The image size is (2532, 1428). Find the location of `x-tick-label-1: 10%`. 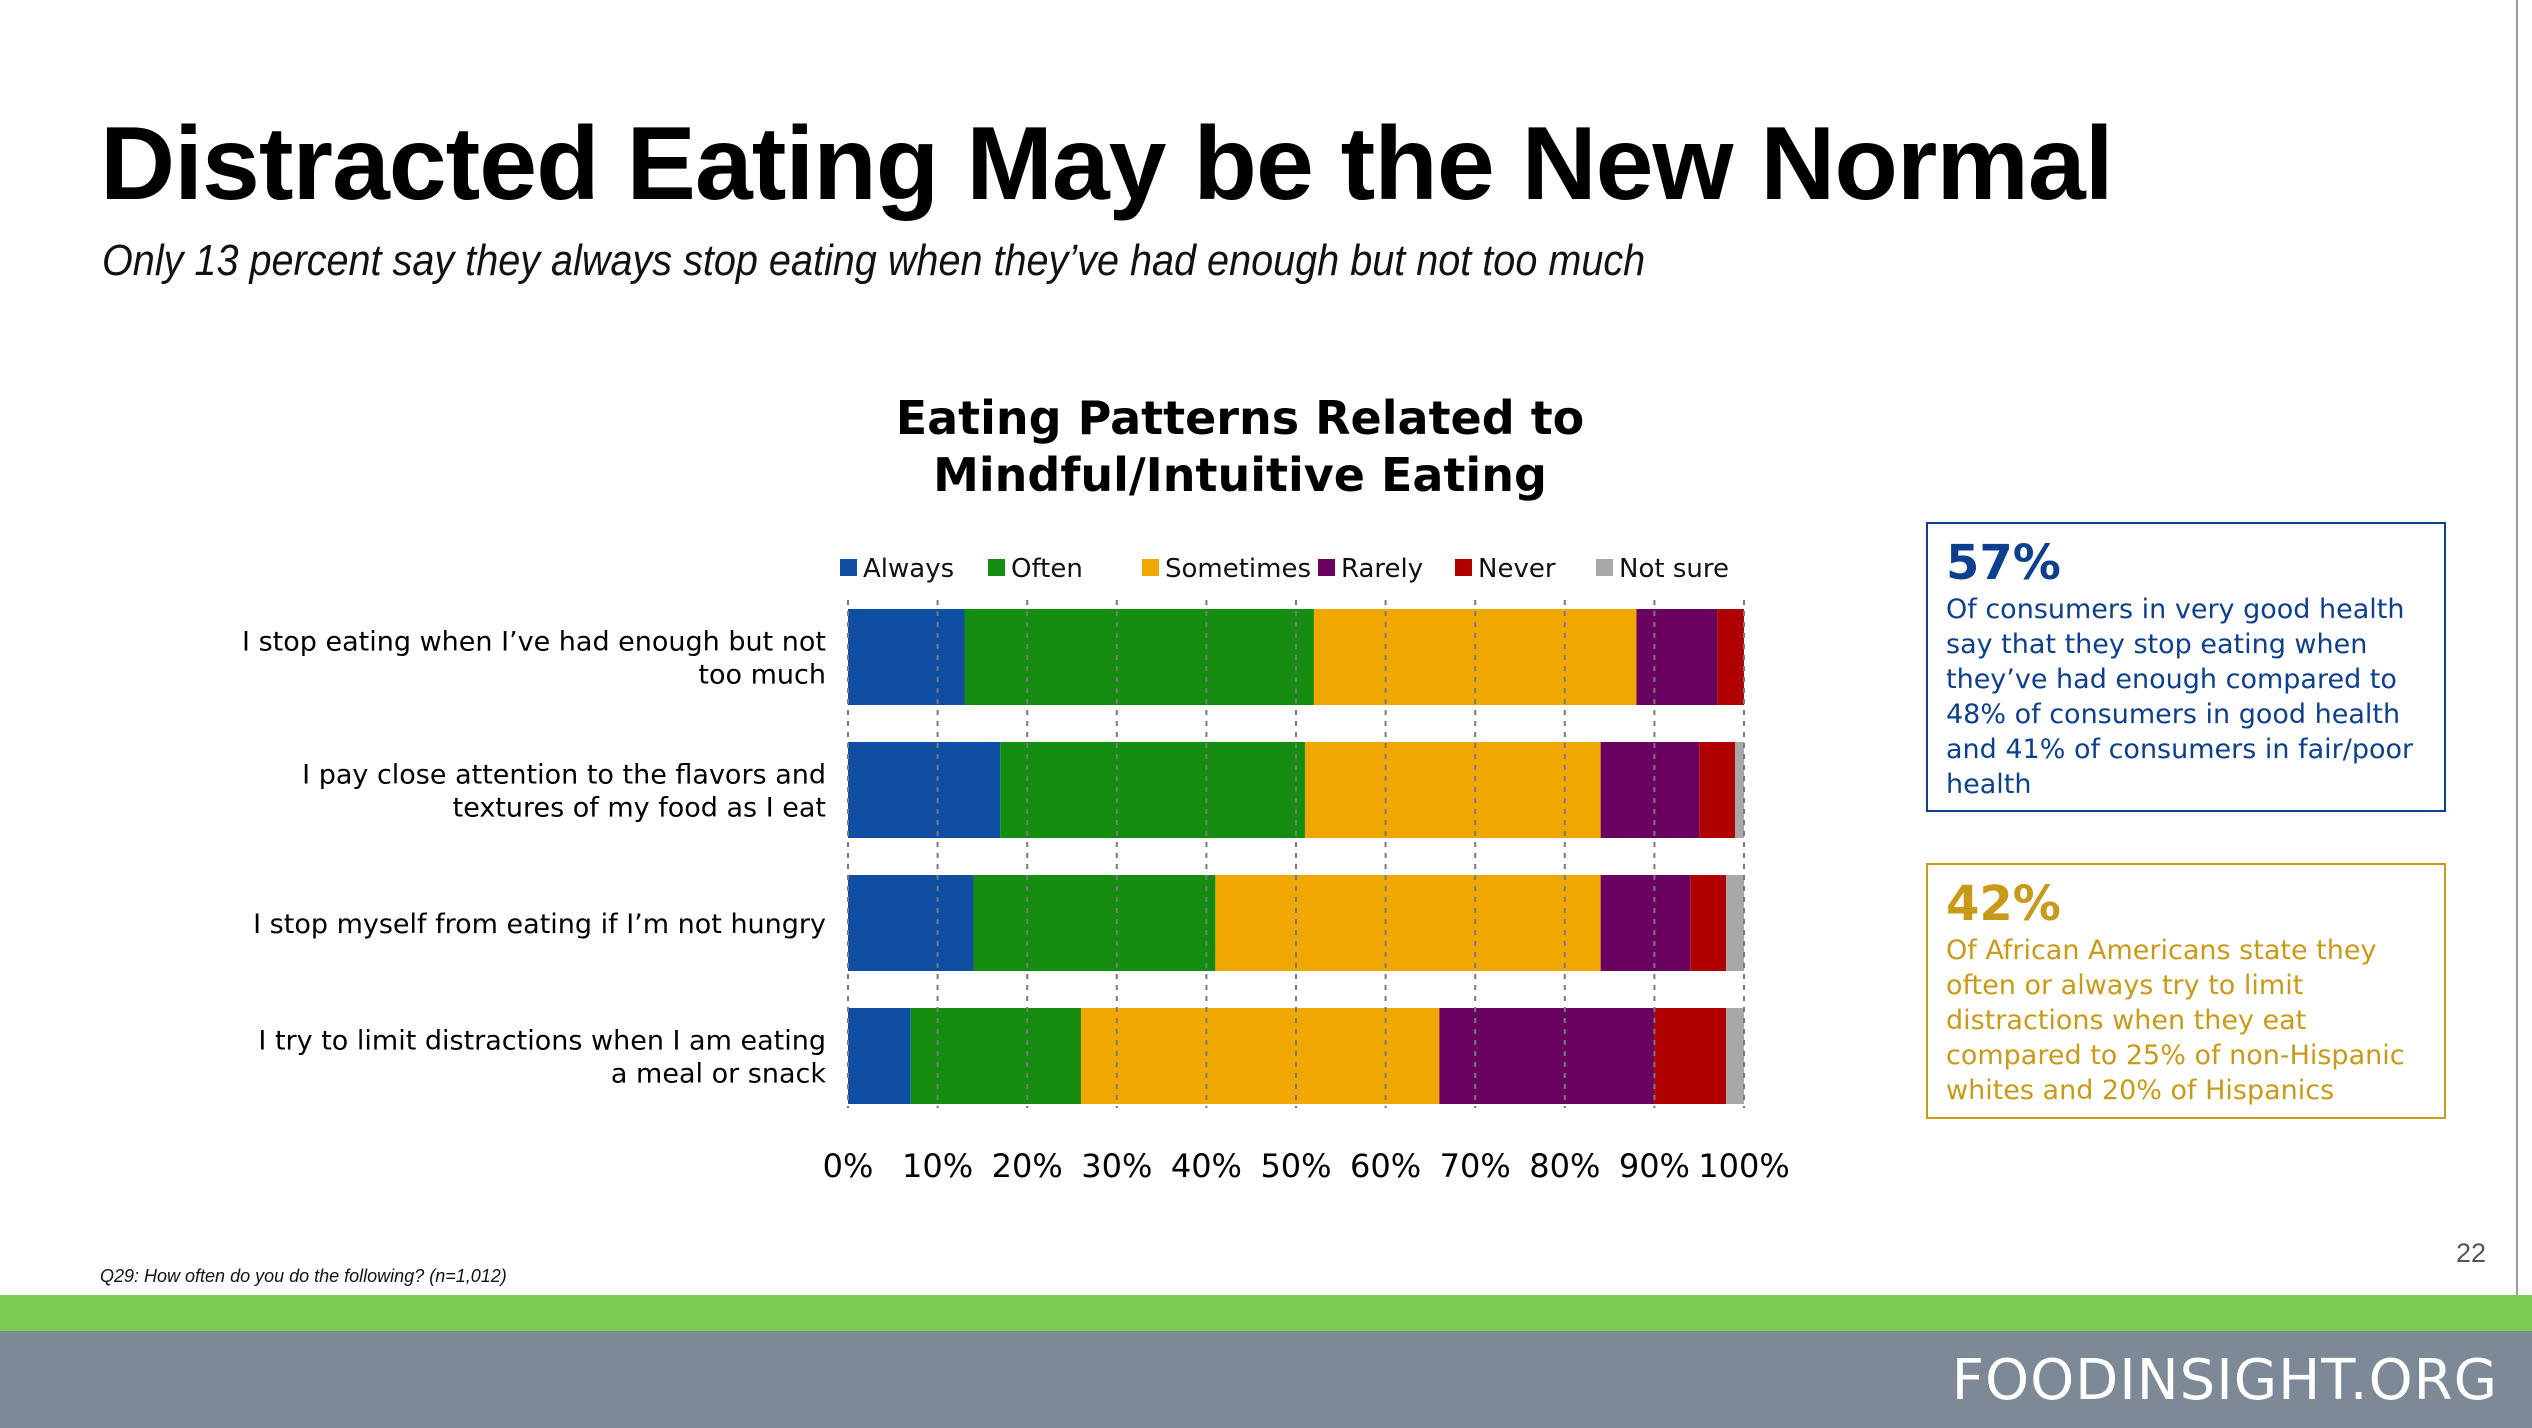

x-tick-label-1: 10% is located at coordinates (937, 1166).